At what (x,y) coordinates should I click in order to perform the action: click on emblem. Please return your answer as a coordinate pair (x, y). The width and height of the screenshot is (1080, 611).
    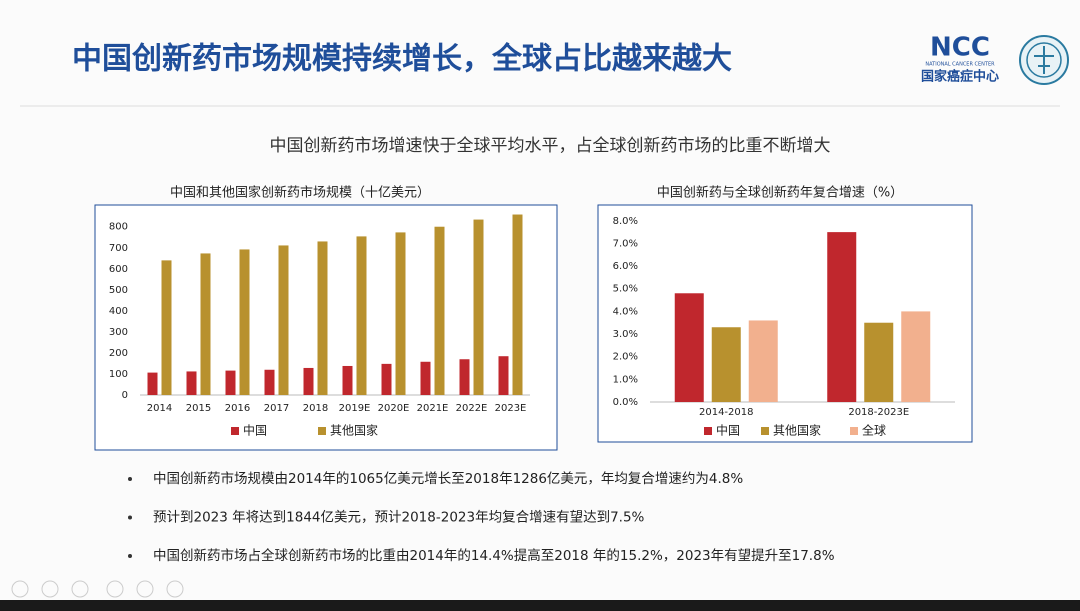
    Looking at the image, I should click on (1044, 60).